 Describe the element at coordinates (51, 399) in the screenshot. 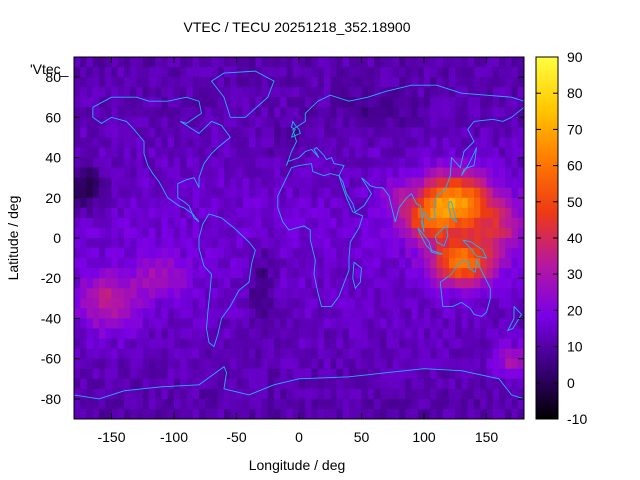

I see `y-tick-label: -80` at that location.